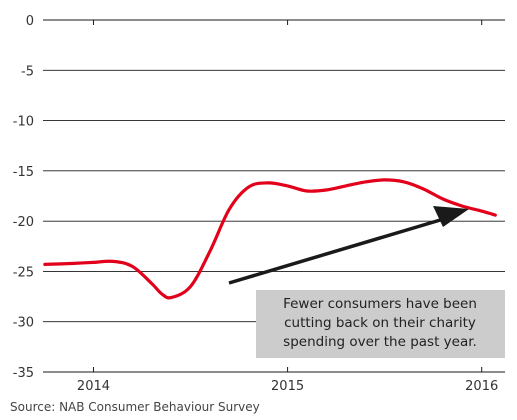  I want to click on annotation-line: spending over the past year., so click(380, 342).